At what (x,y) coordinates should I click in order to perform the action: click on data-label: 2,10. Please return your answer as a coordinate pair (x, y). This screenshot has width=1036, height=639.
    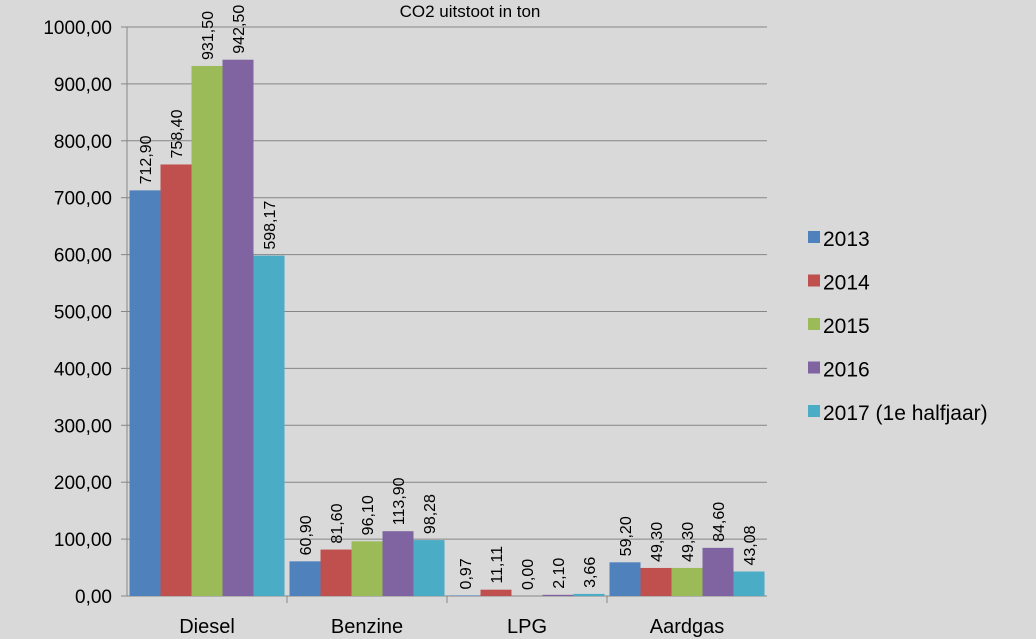
    Looking at the image, I should click on (559, 573).